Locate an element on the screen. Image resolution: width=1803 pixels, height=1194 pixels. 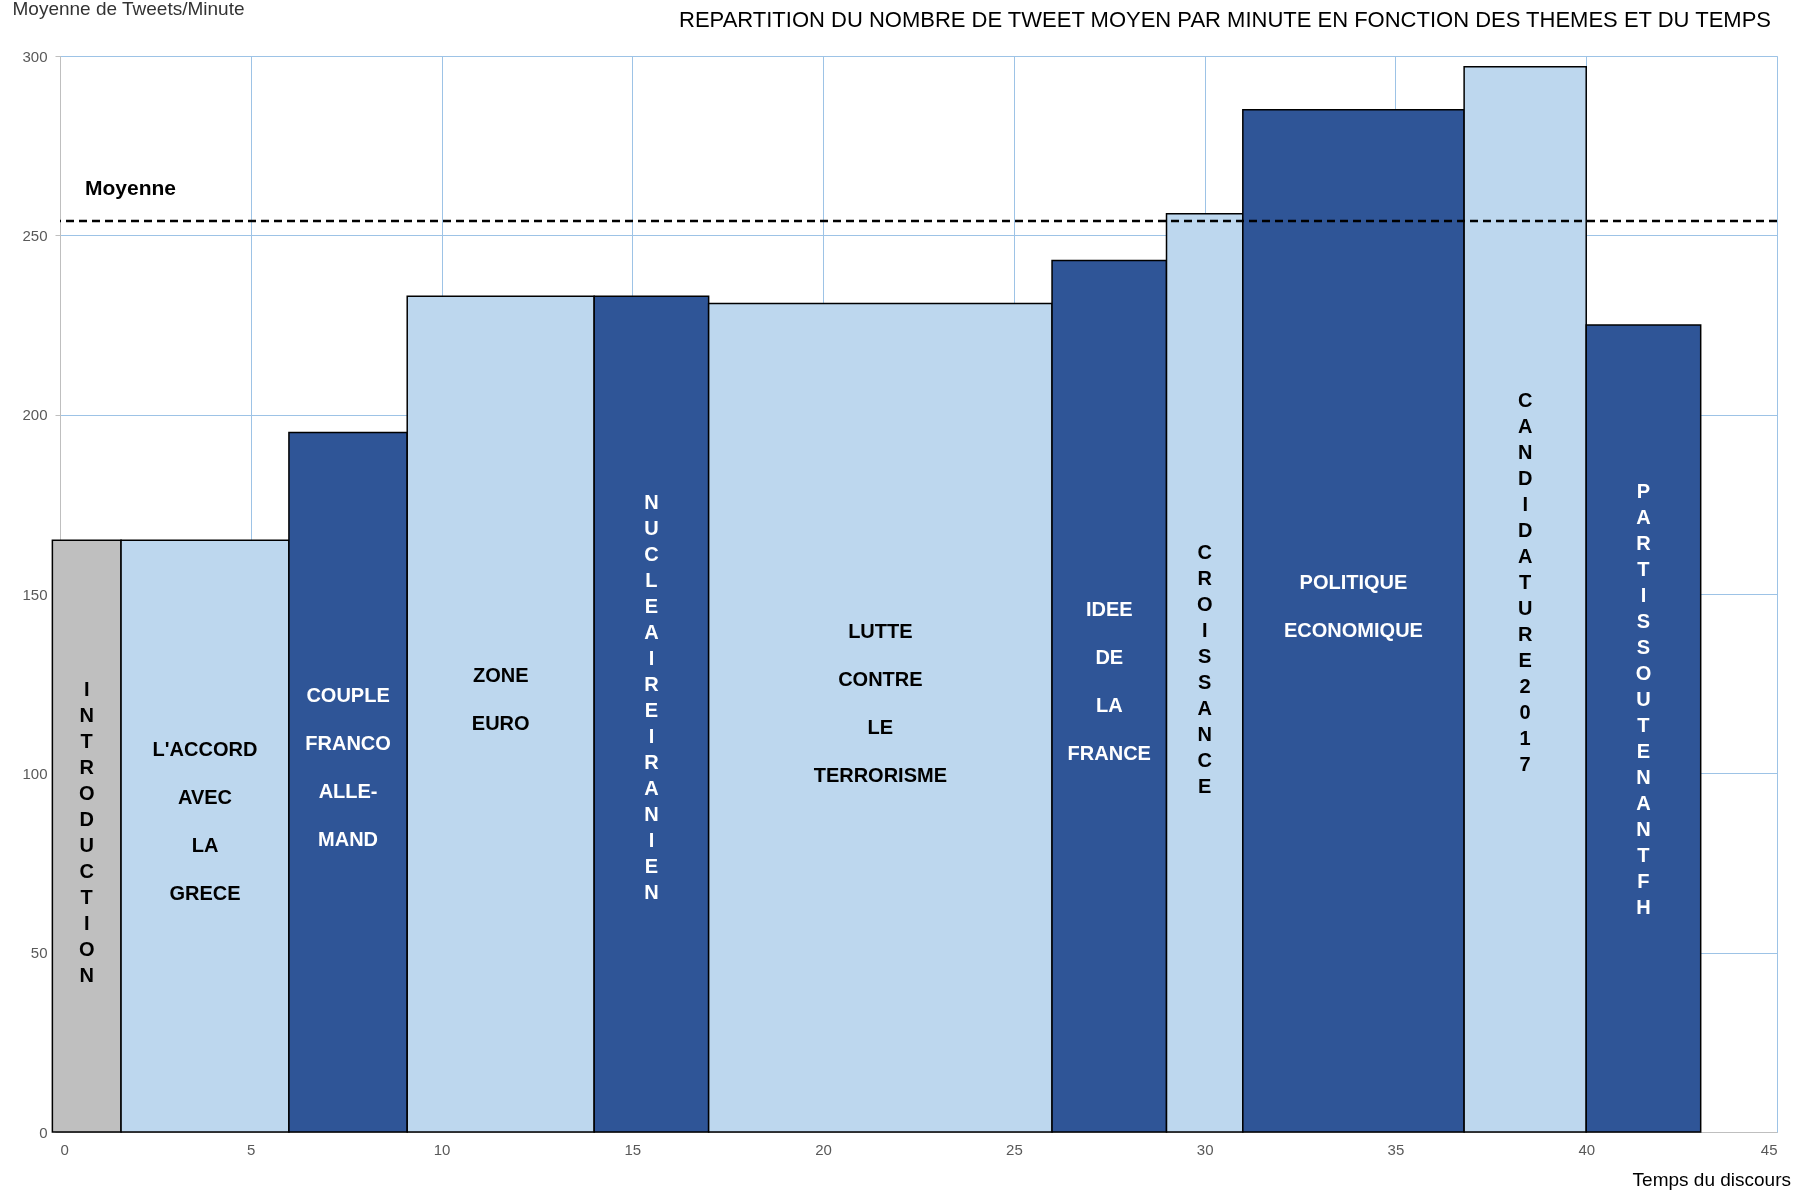
category-label: PARTIS SOUTENANT FH is located at coordinates (1643, 698).